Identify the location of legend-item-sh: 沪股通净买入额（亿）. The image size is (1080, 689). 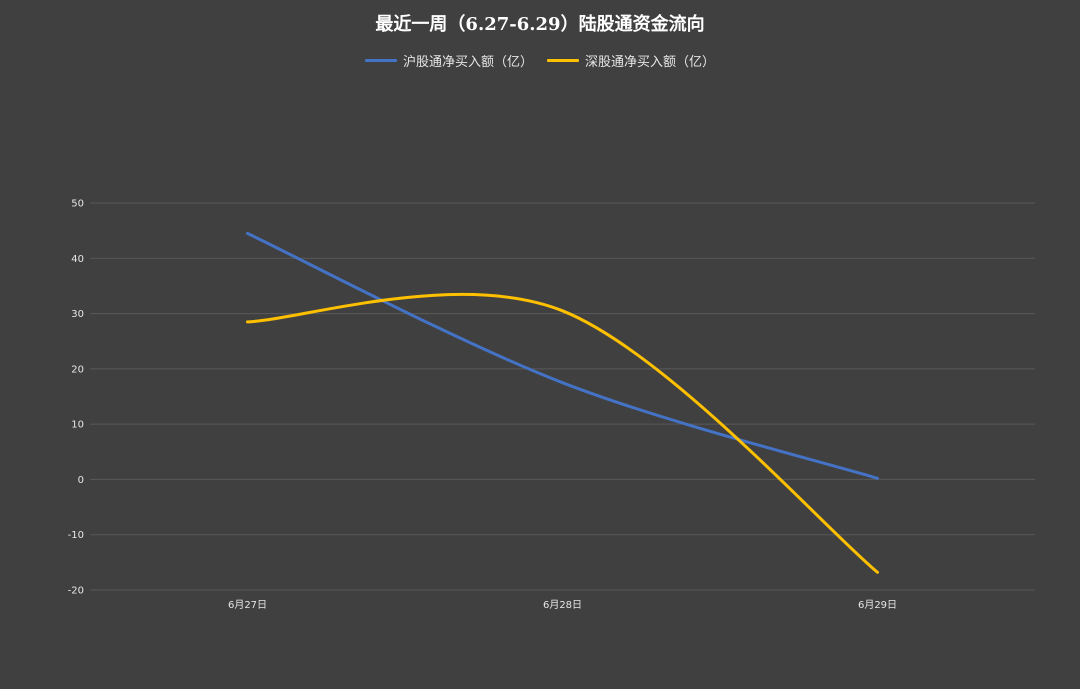
(448, 60).